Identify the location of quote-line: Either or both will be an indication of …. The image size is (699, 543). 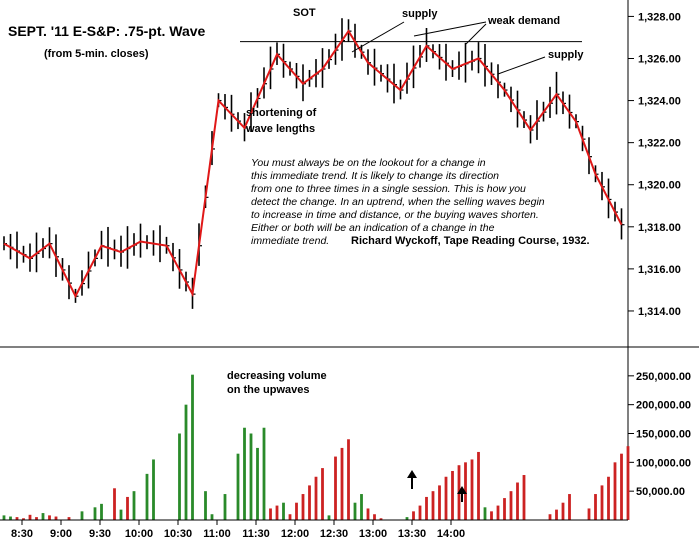
(373, 228).